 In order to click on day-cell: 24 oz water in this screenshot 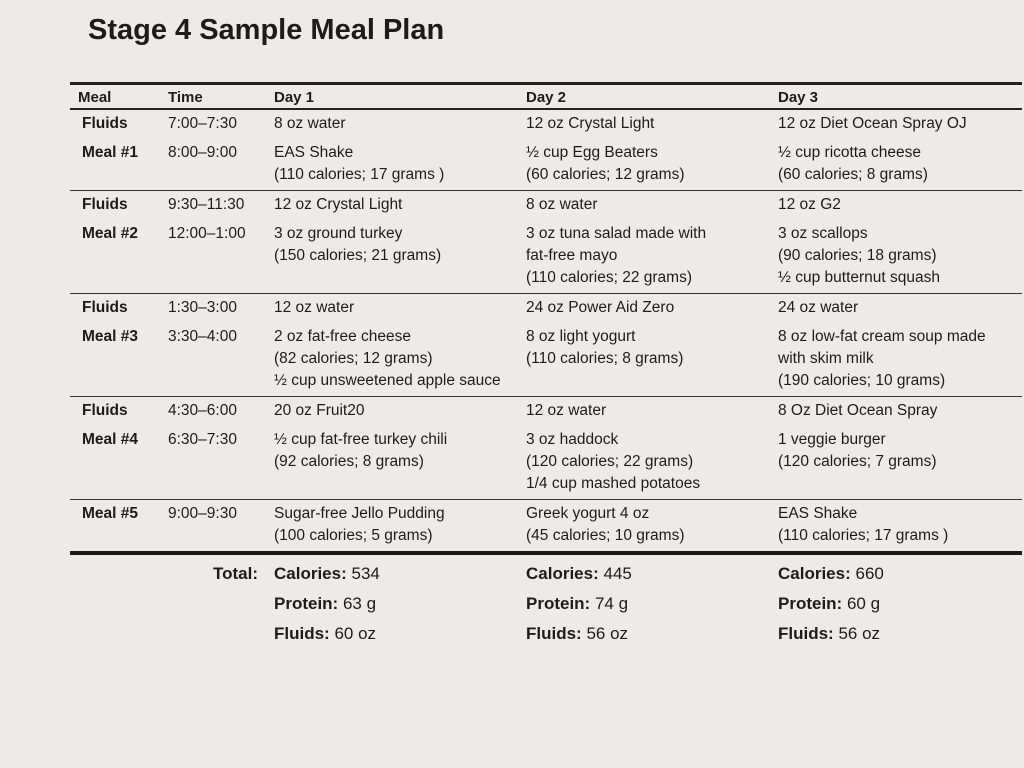, I will do `click(896, 309)`.